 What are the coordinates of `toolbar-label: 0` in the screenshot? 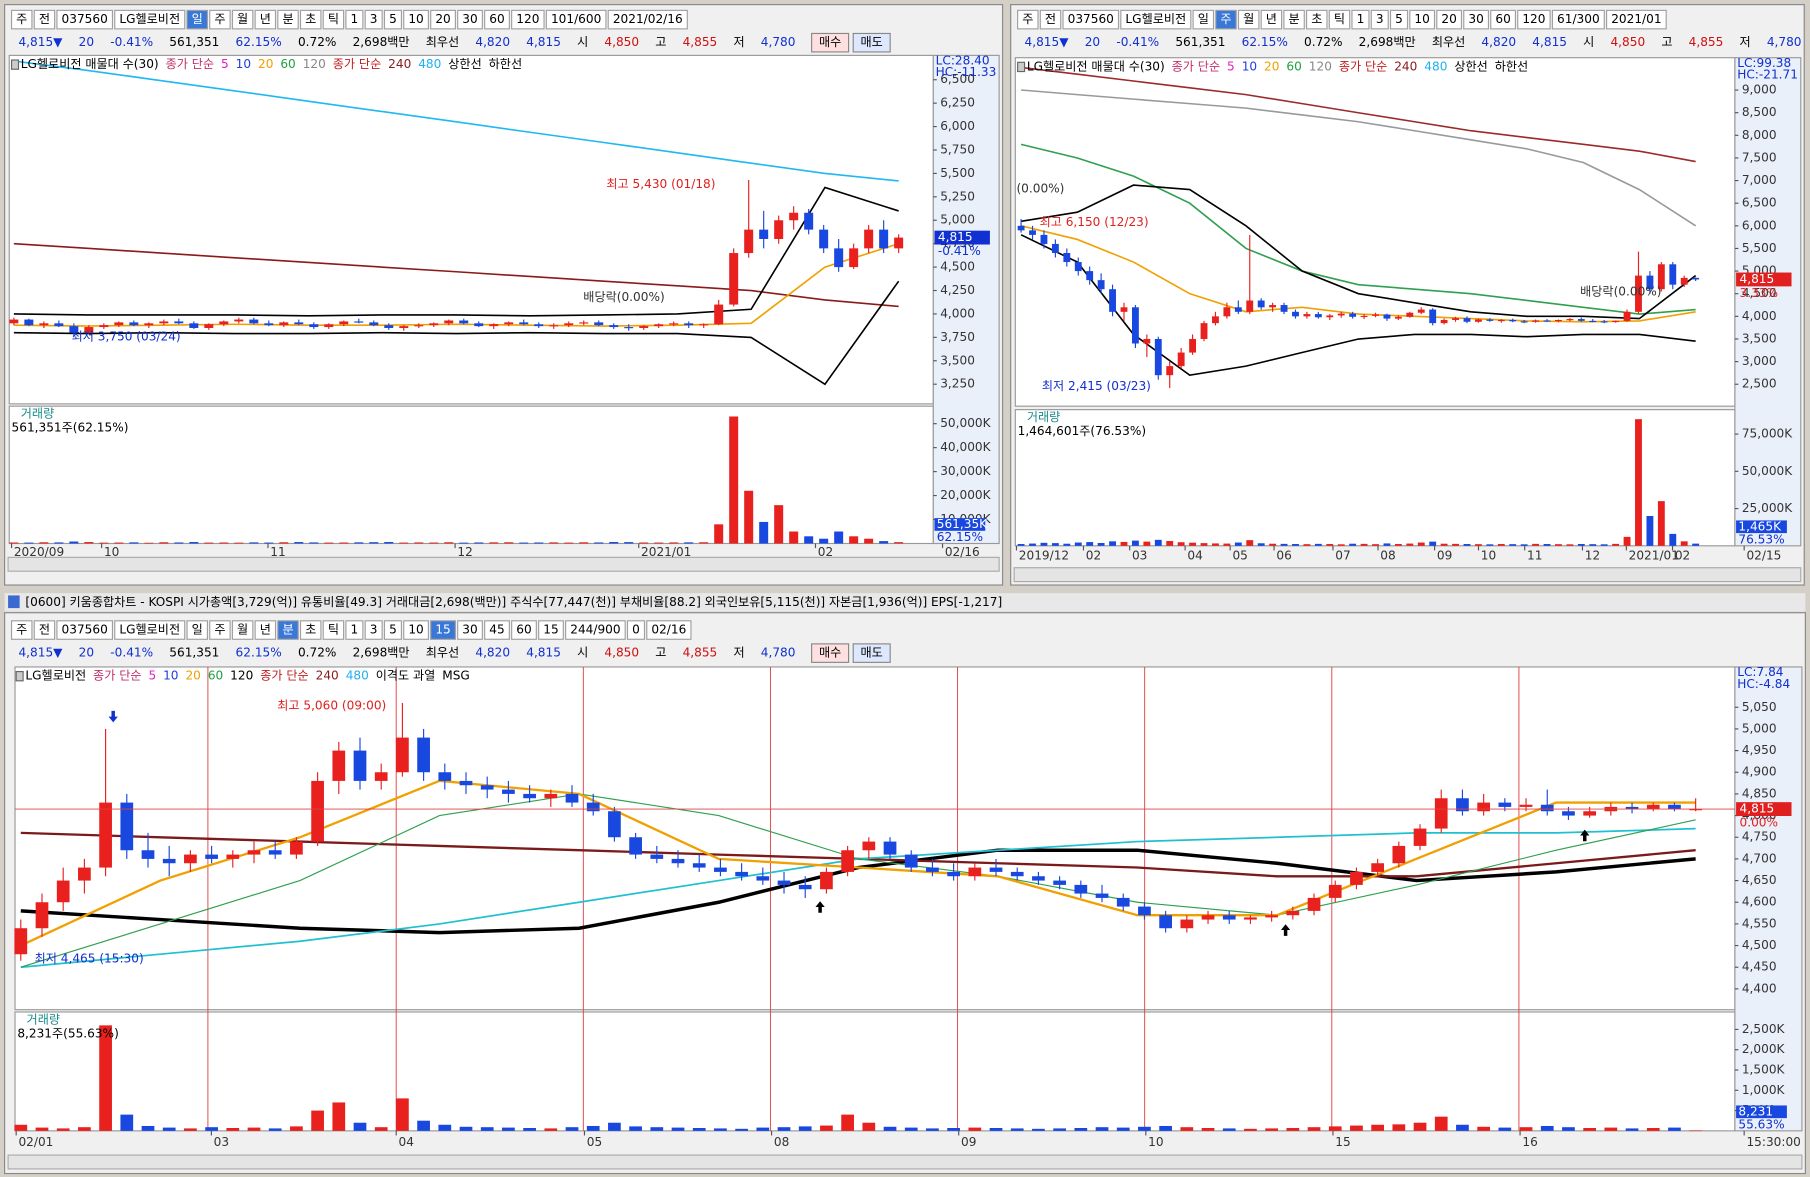 It's located at (636, 630).